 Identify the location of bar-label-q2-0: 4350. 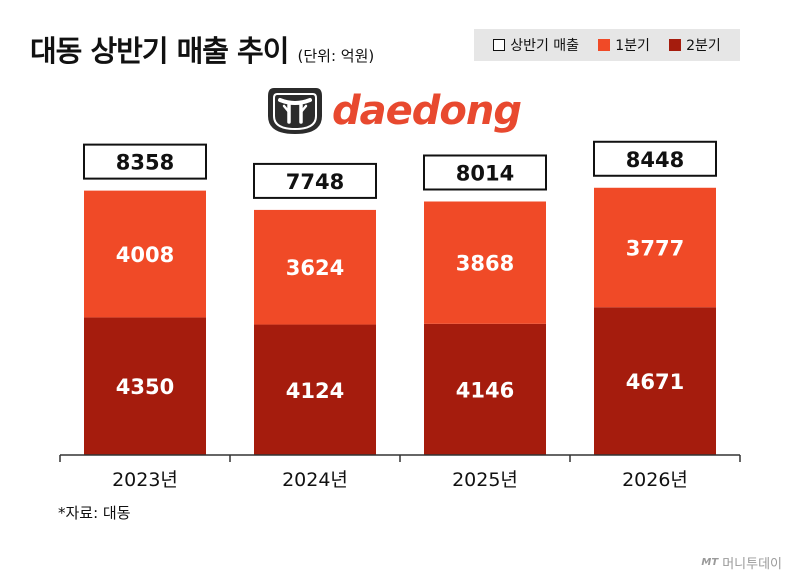
(145, 387).